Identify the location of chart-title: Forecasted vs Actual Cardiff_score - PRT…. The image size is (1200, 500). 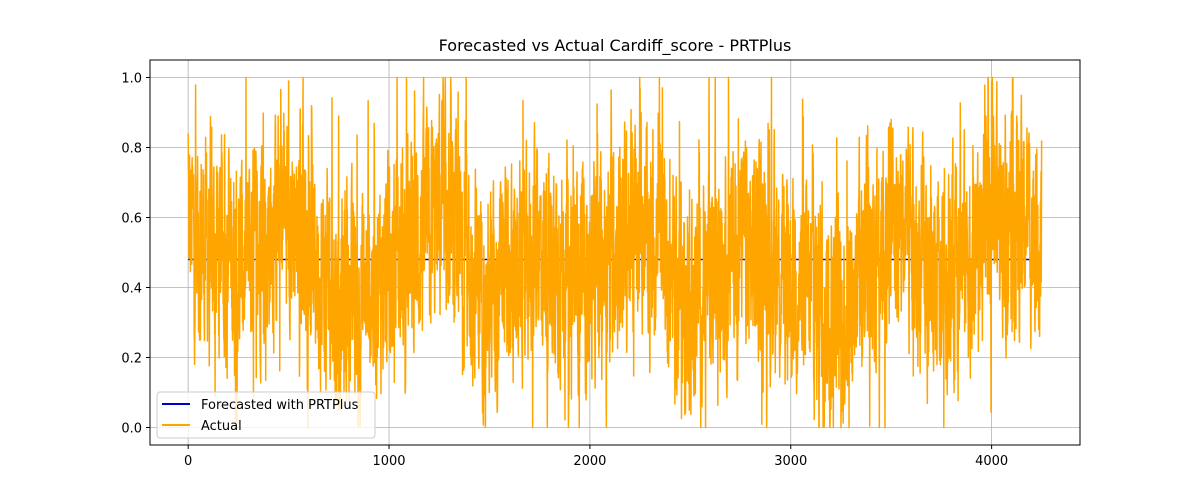
(615, 46).